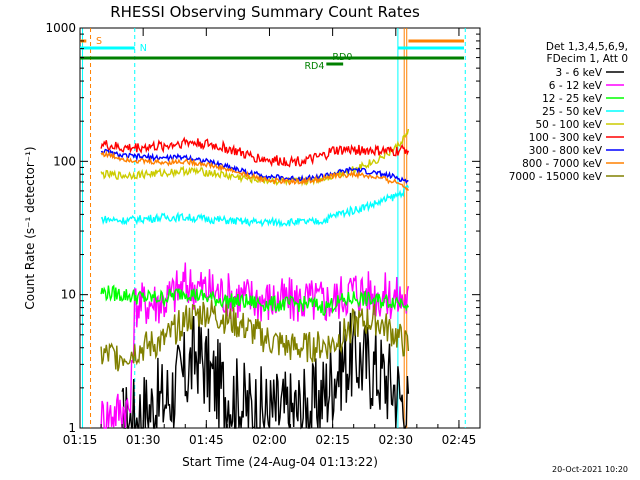 The height and width of the screenshot is (480, 640). What do you see at coordinates (590, 469) in the screenshot?
I see `footer-date: 20-Oct-2021 10:20` at bounding box center [590, 469].